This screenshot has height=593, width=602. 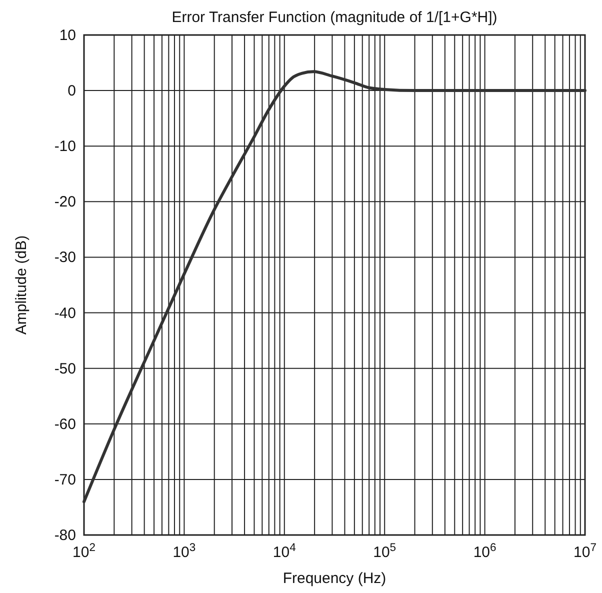 I want to click on y-axis-title: Amplitude (dB), so click(x=21, y=285).